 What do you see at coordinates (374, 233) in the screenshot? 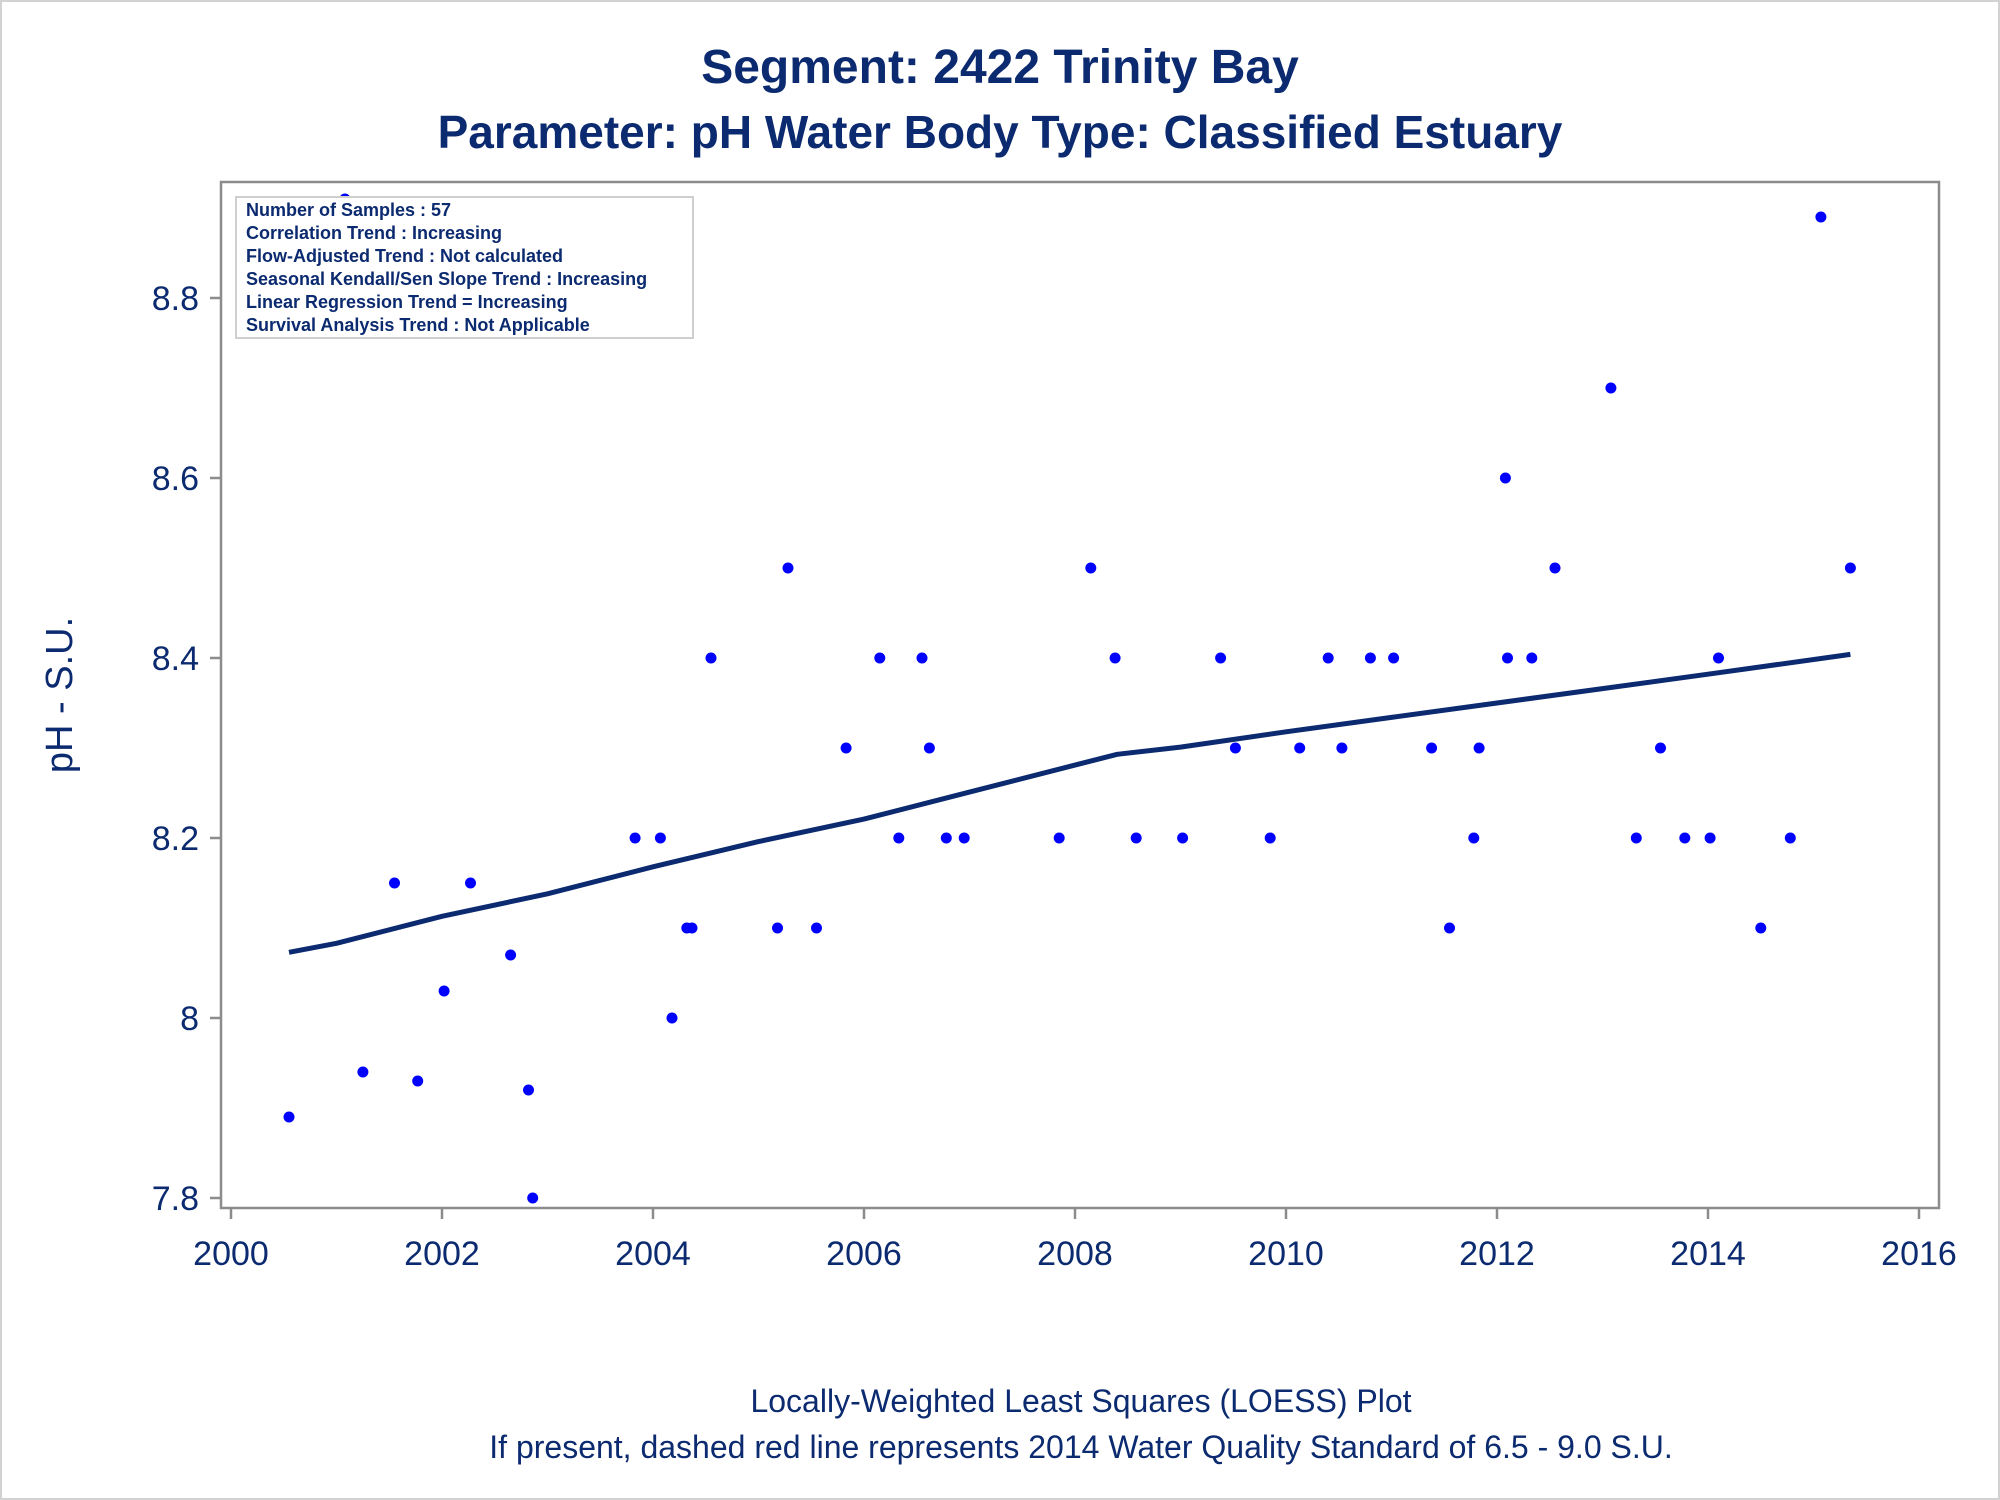
I see `info-line-correlation: Correlation Trend : Increasing` at bounding box center [374, 233].